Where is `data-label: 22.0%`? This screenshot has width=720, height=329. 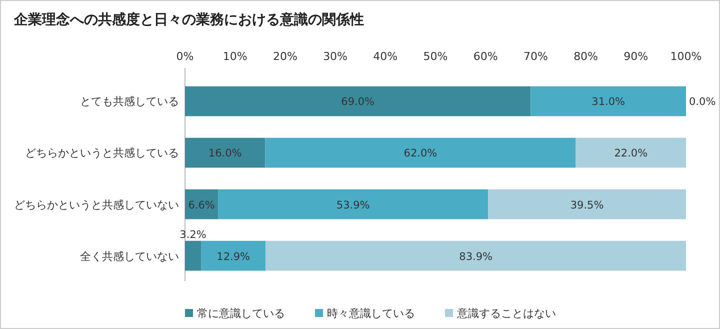
data-label: 22.0% is located at coordinates (631, 154).